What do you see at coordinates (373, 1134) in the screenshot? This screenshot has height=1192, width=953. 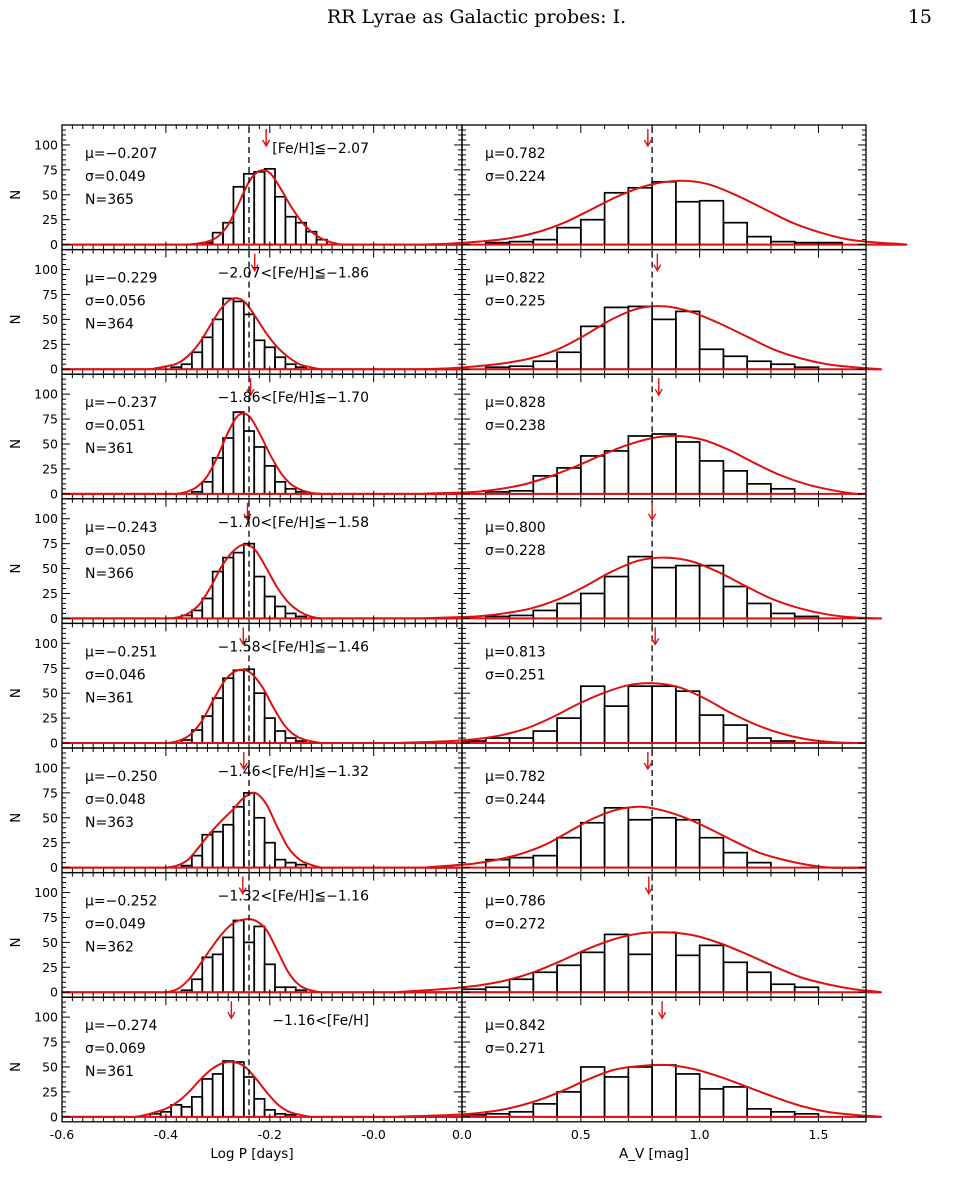 I see `x-tick-label: -0.0` at bounding box center [373, 1134].